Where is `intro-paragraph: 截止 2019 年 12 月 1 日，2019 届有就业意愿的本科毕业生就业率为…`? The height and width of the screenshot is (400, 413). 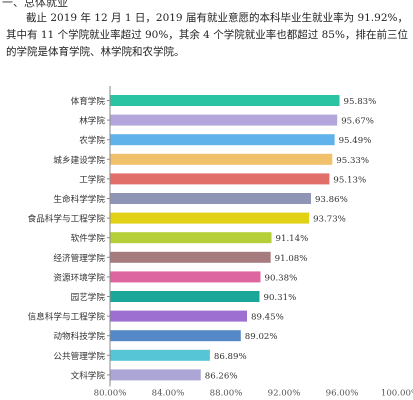
intro-paragraph: 截止 2019 年 12 月 1 日，2019 届有就业意愿的本科毕业生就业率为… is located at coordinates (207, 35).